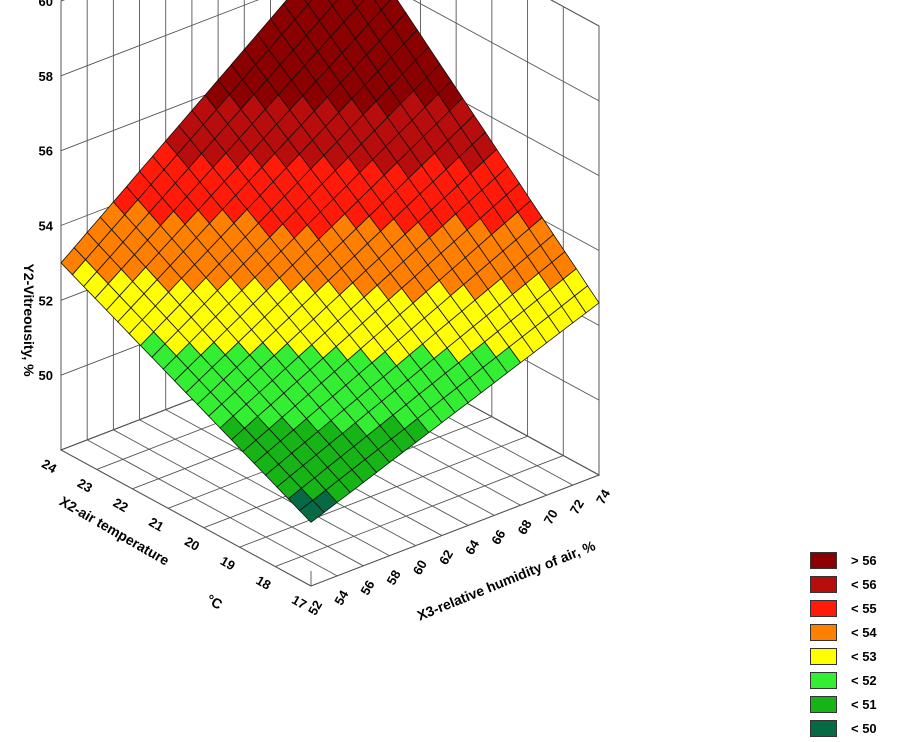  I want to click on z-tick-label: 58, so click(46, 76).